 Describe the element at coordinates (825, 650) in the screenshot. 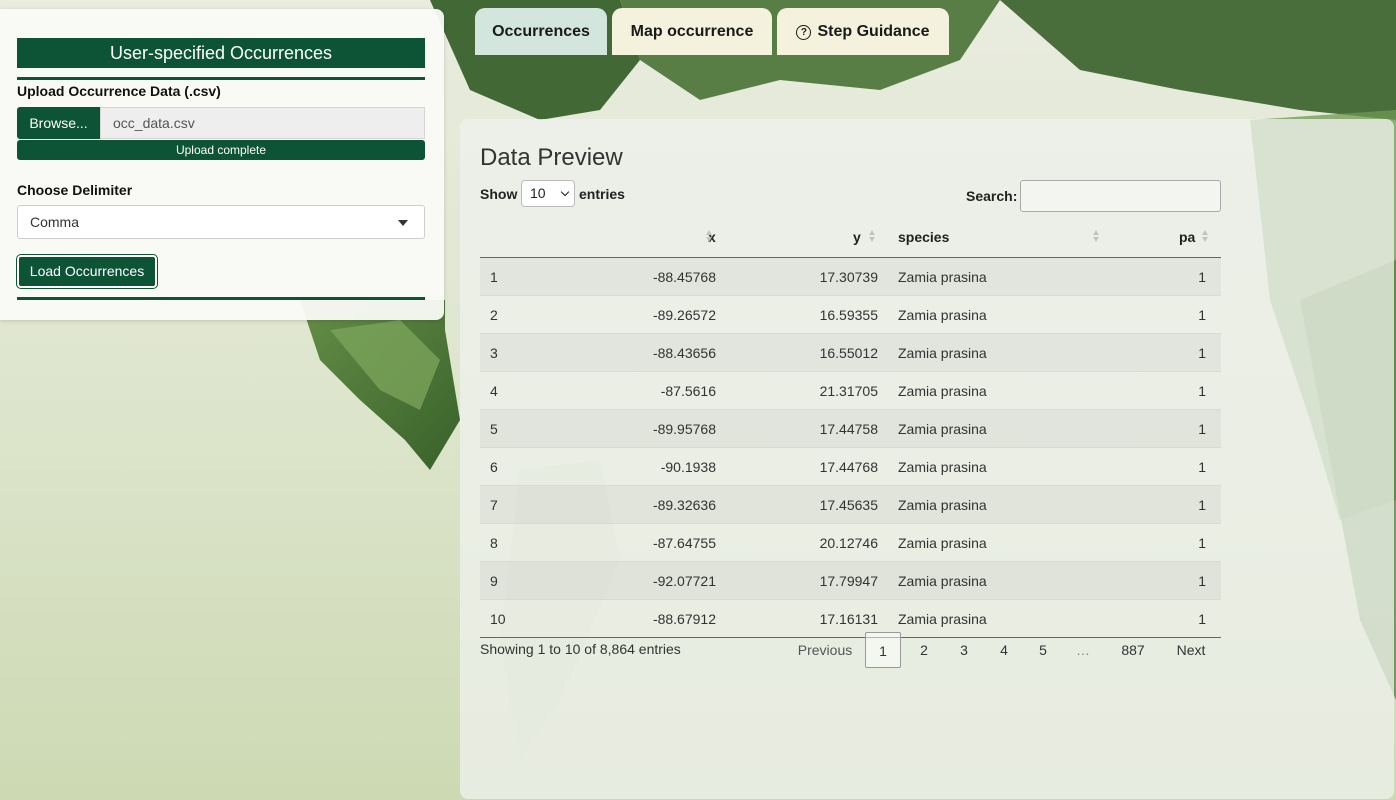

I see `pagination-previous: Previous` at that location.